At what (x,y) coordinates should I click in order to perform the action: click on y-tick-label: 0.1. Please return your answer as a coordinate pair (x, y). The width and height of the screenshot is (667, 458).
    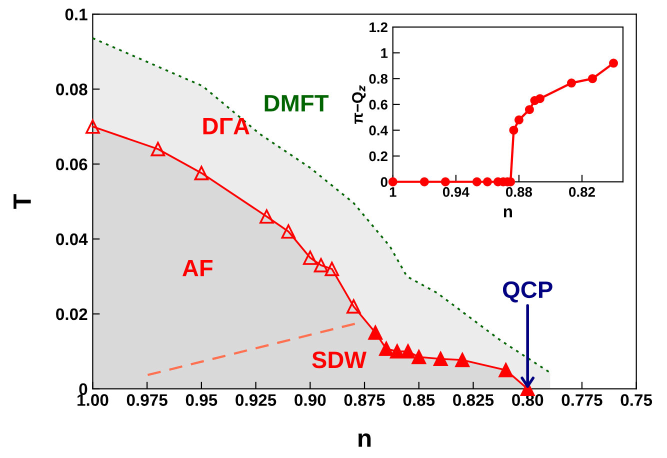
    Looking at the image, I should click on (76, 14).